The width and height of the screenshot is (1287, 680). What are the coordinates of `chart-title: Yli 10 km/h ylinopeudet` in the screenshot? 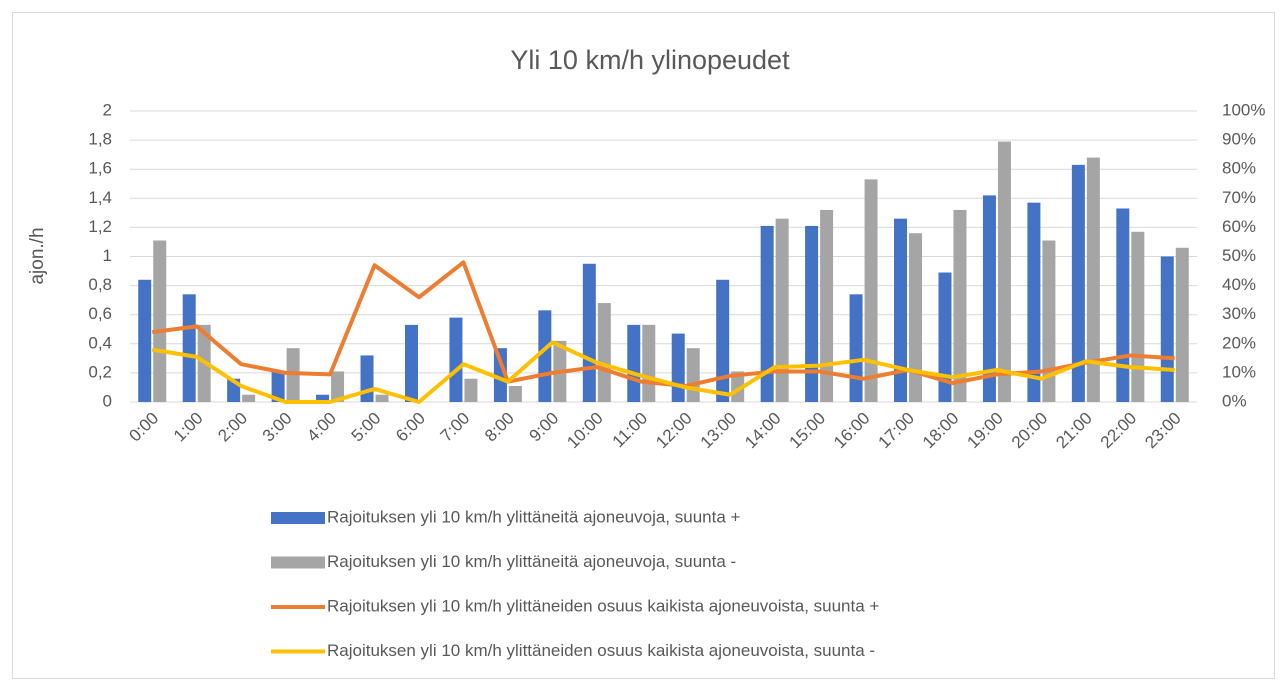 It's located at (650, 60).